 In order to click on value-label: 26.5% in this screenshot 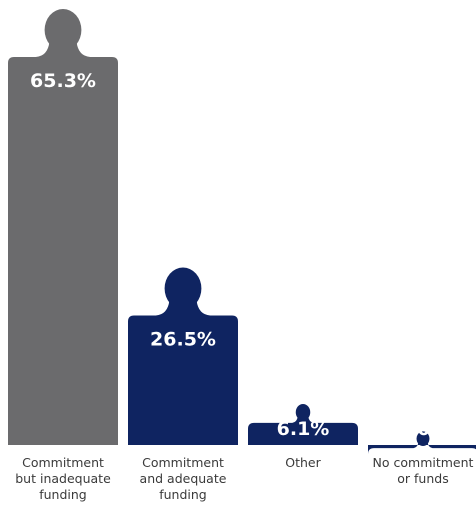, I will do `click(183, 339)`.